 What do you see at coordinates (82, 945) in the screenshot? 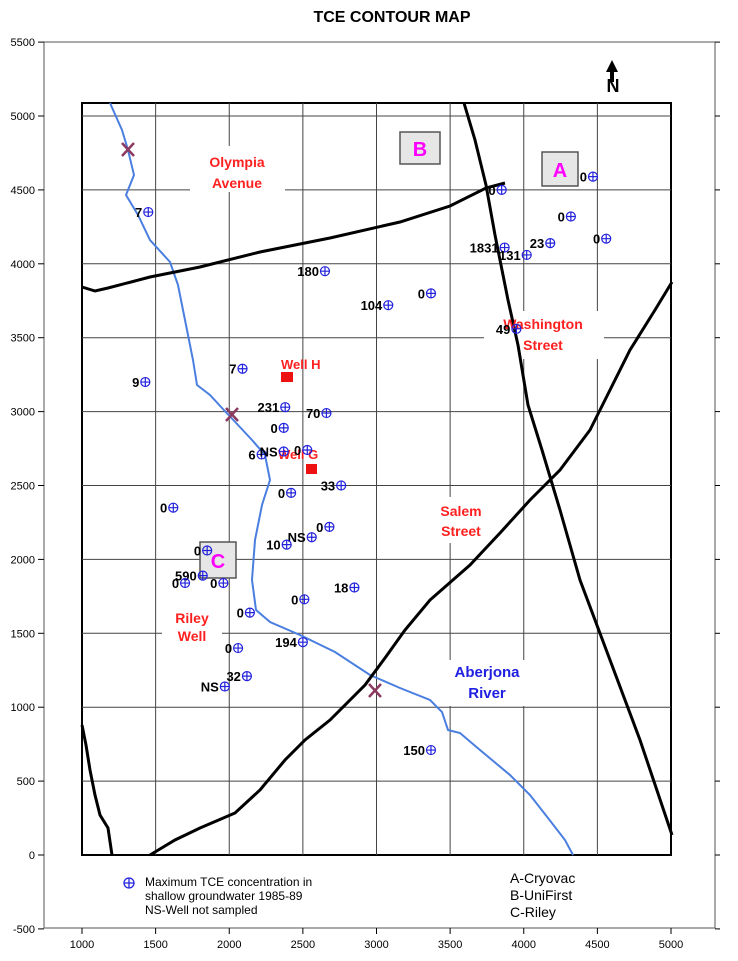
I see `x-tick-label: 1000` at bounding box center [82, 945].